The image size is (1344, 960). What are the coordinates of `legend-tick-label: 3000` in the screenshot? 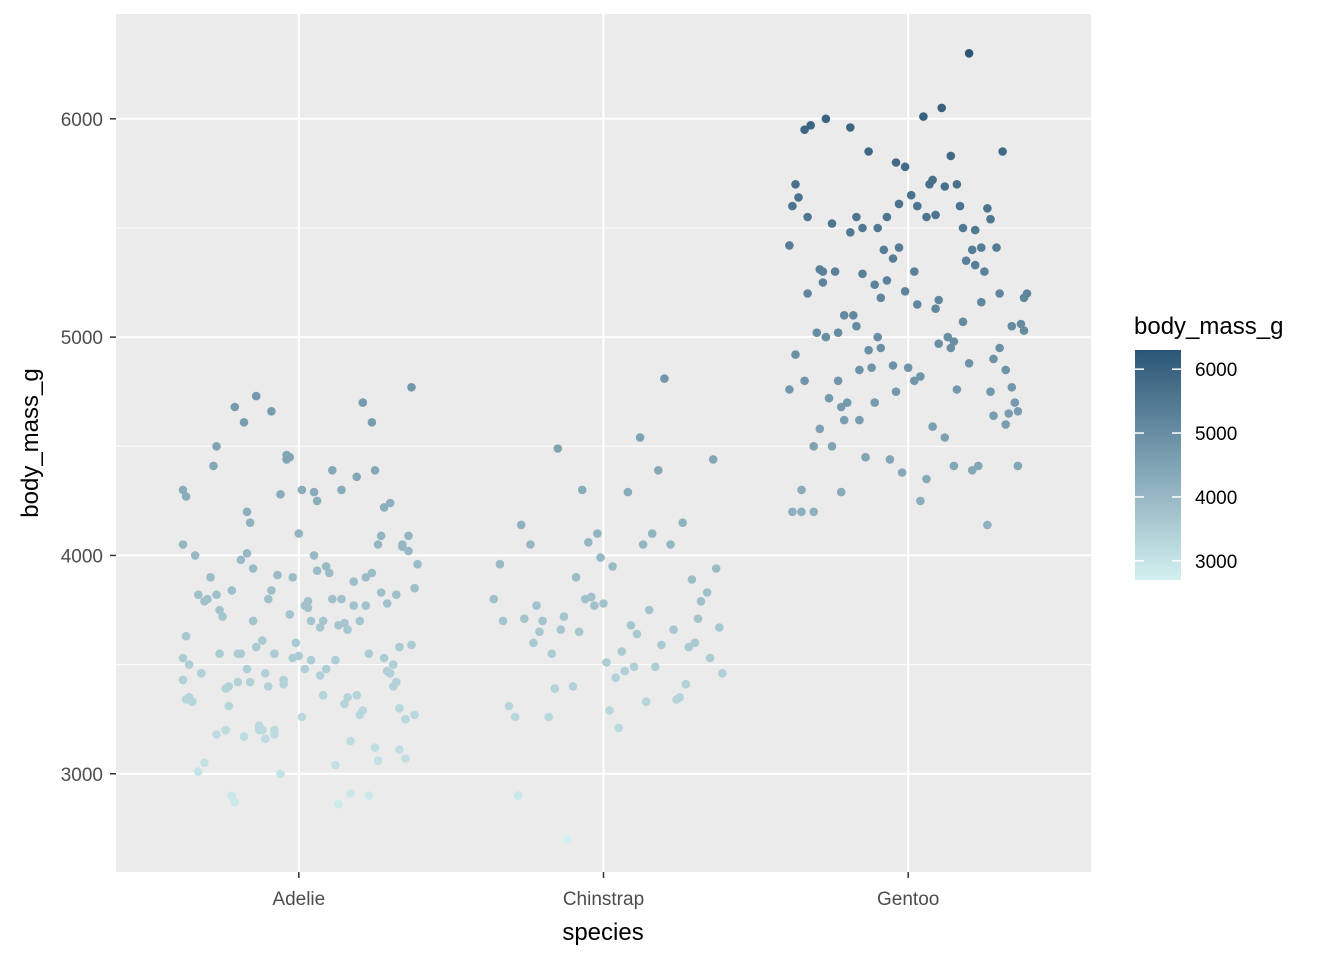 It's located at (1216, 562).